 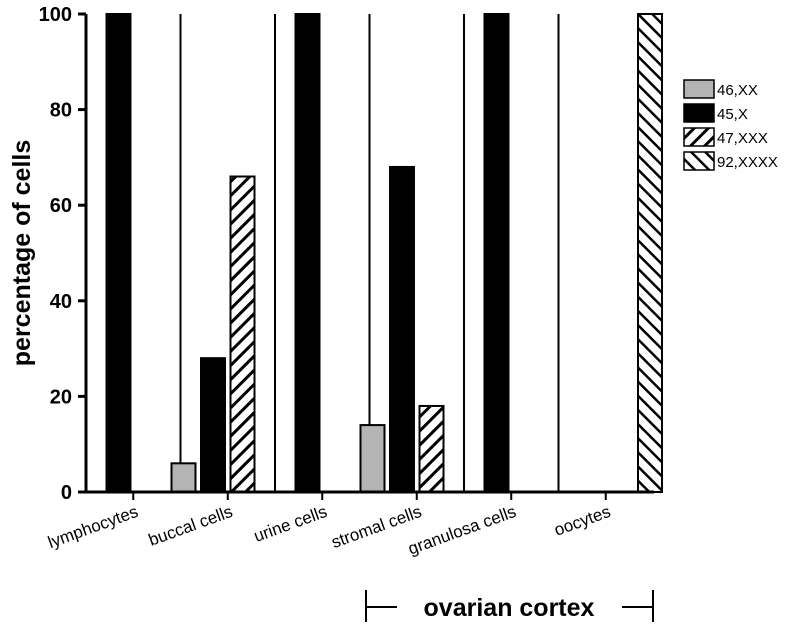 What do you see at coordinates (290, 524) in the screenshot?
I see `category-label: urine cells` at bounding box center [290, 524].